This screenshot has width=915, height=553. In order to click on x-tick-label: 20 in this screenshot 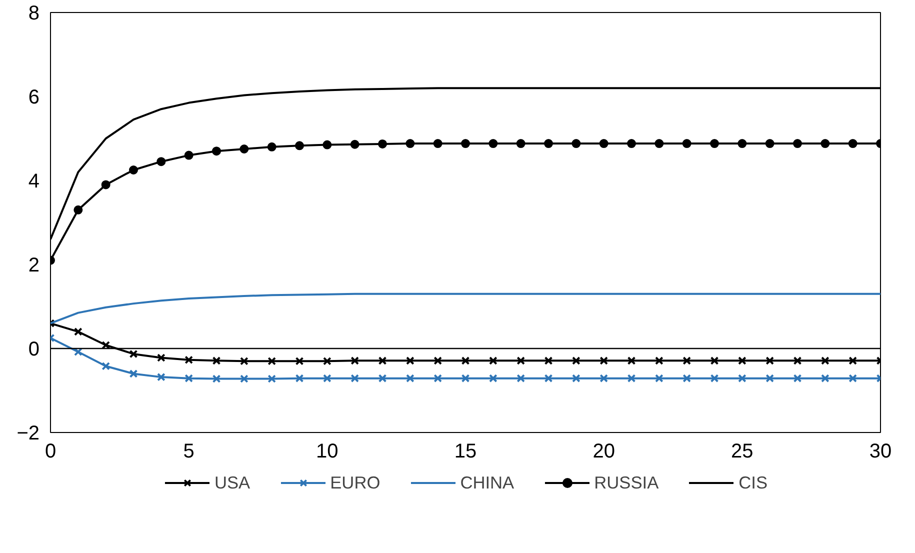, I will do `click(603, 451)`.